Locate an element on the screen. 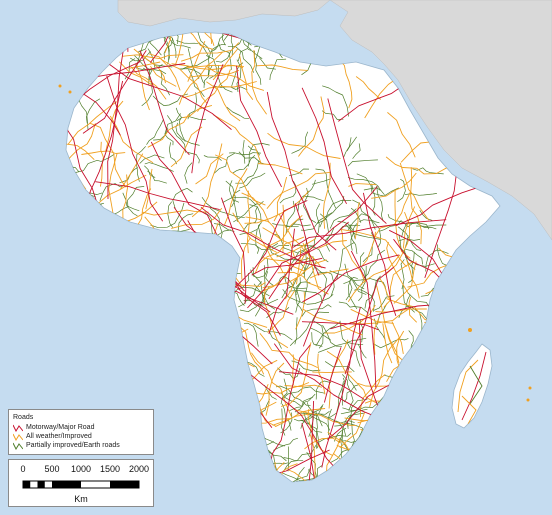  legend-label-major-road: Motorway/Major Road is located at coordinates (60, 427).